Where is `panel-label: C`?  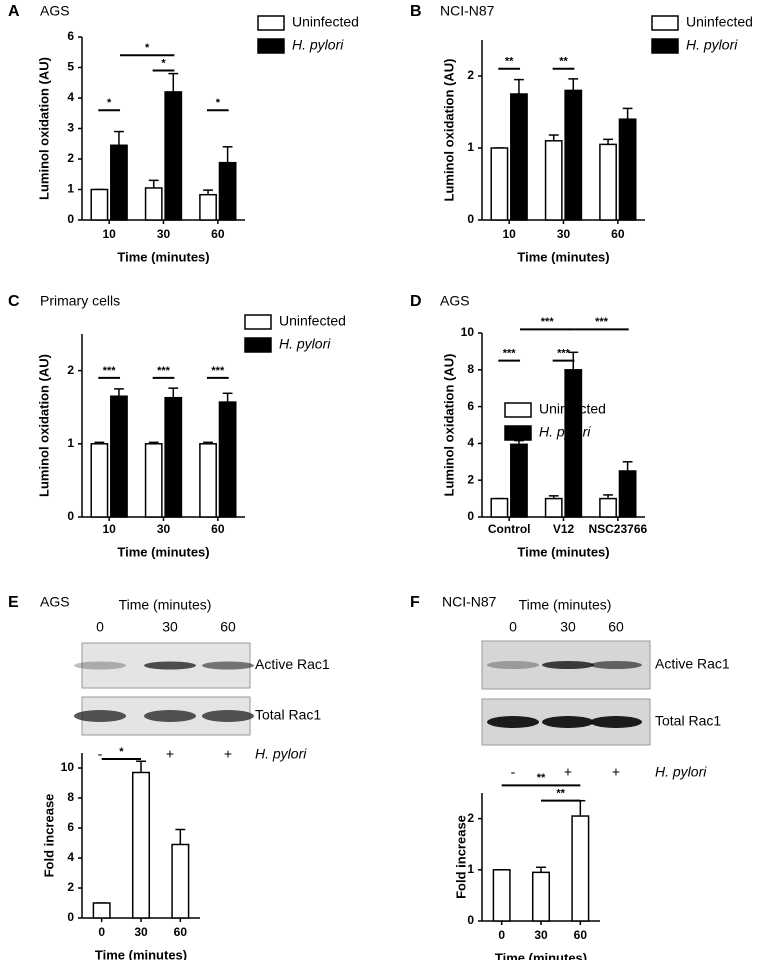 panel-label: C is located at coordinates (14, 301).